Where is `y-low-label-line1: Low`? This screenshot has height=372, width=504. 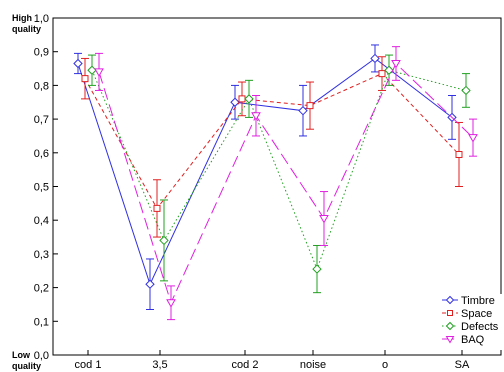
y-low-label-line1: Low is located at coordinates (21, 355).